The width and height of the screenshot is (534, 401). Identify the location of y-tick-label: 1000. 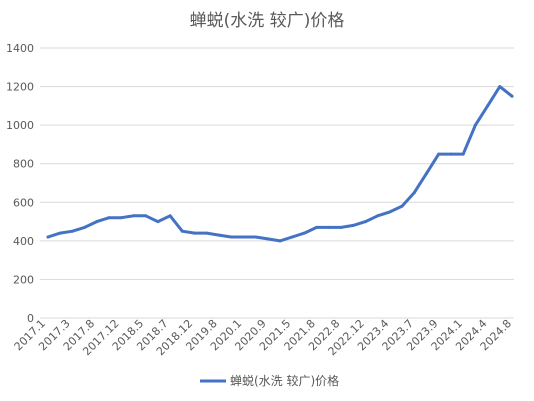
(20, 125).